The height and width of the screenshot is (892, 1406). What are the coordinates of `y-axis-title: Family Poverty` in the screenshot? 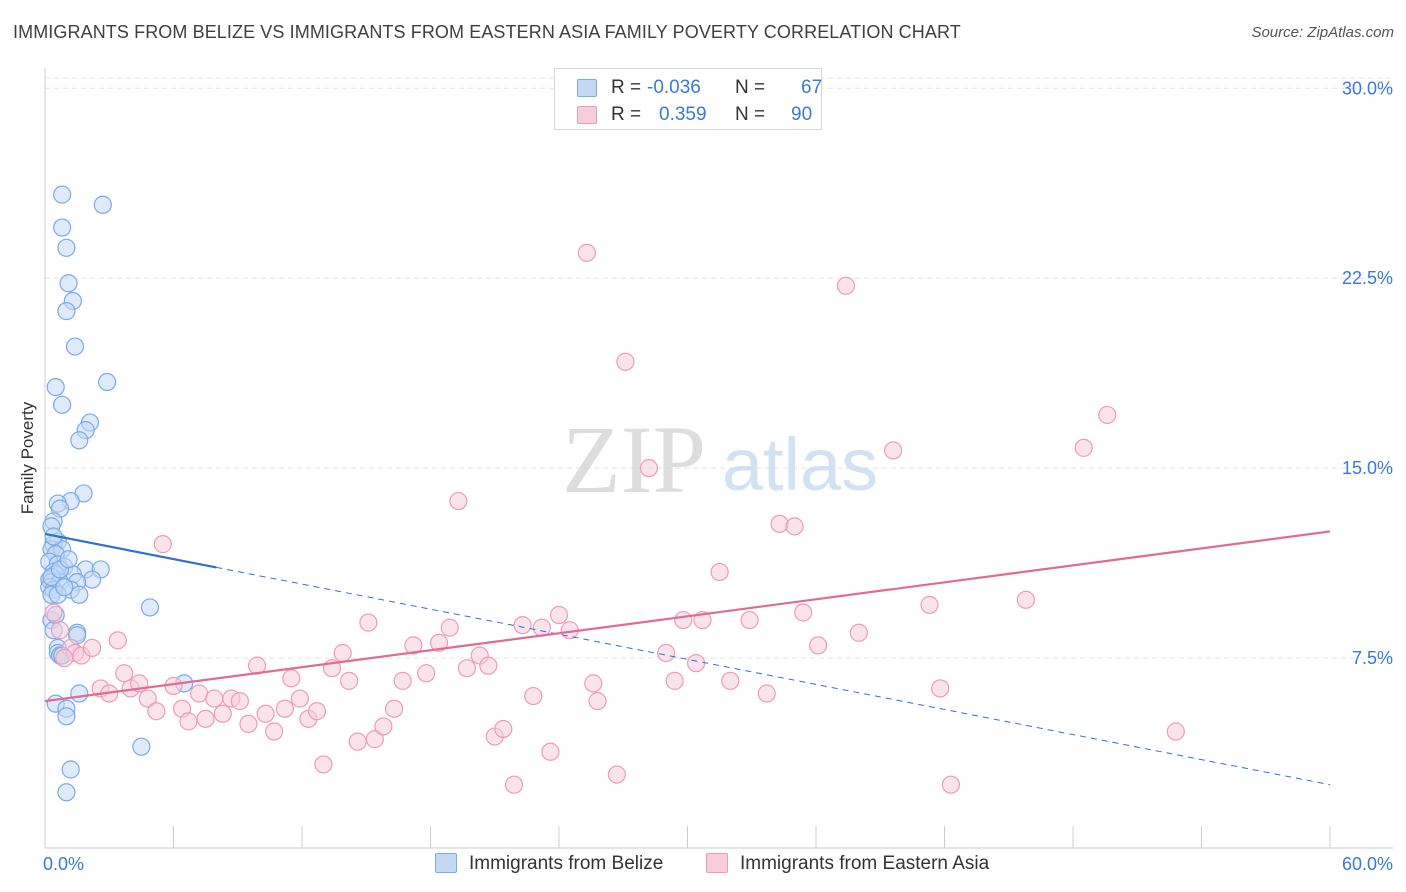 It's located at (27, 458).